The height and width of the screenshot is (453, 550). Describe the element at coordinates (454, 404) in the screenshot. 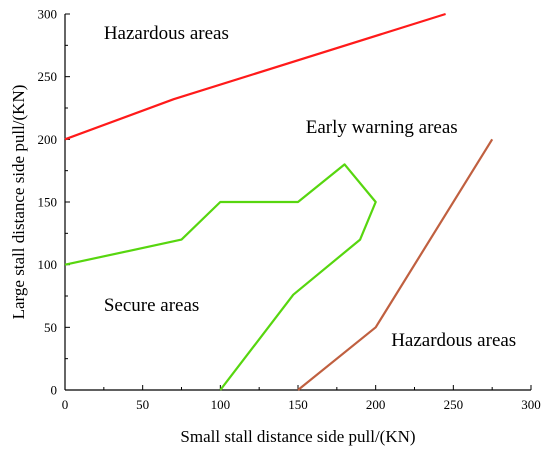

I see `x-tick-label: 250` at that location.